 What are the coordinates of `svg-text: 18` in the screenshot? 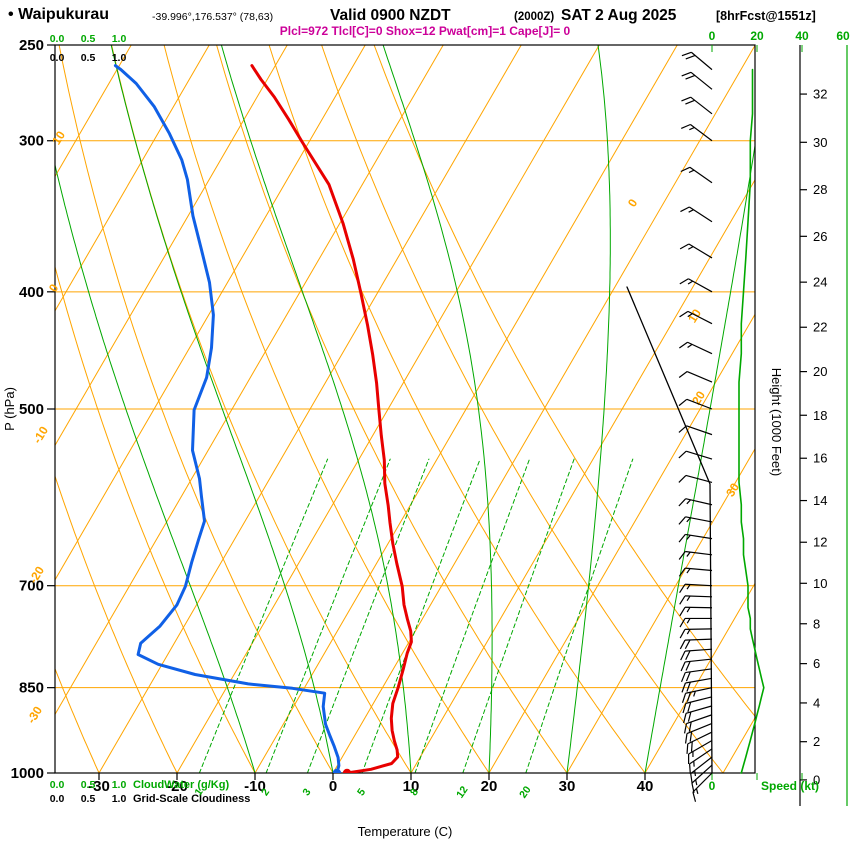 It's located at (820, 415).